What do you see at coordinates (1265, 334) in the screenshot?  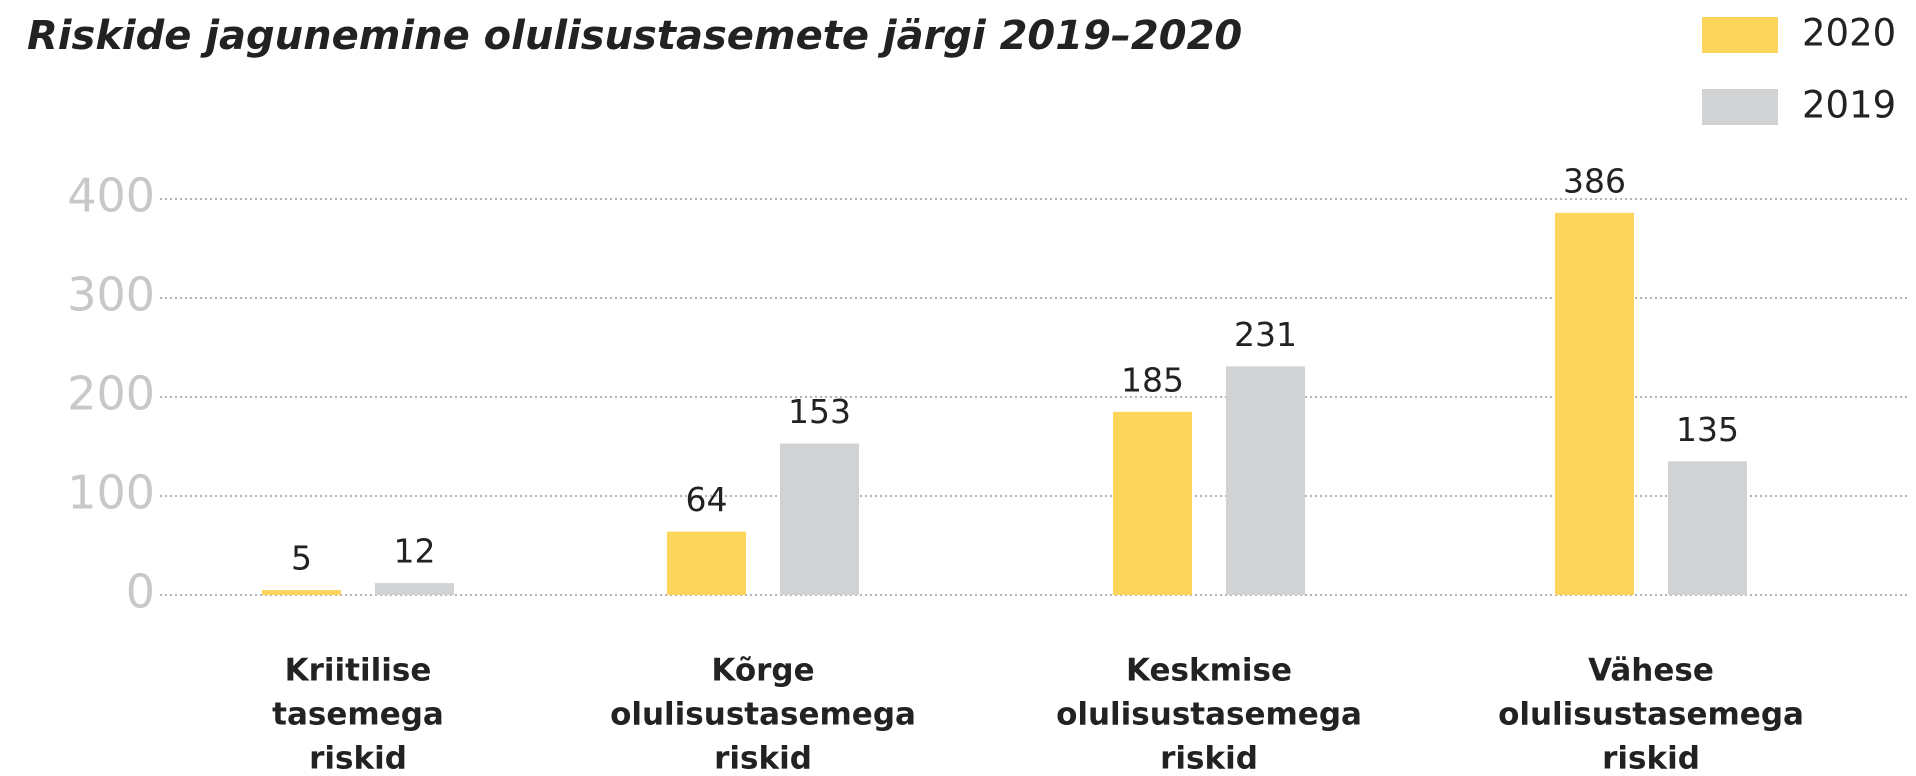 I see `value-label: 231` at bounding box center [1265, 334].